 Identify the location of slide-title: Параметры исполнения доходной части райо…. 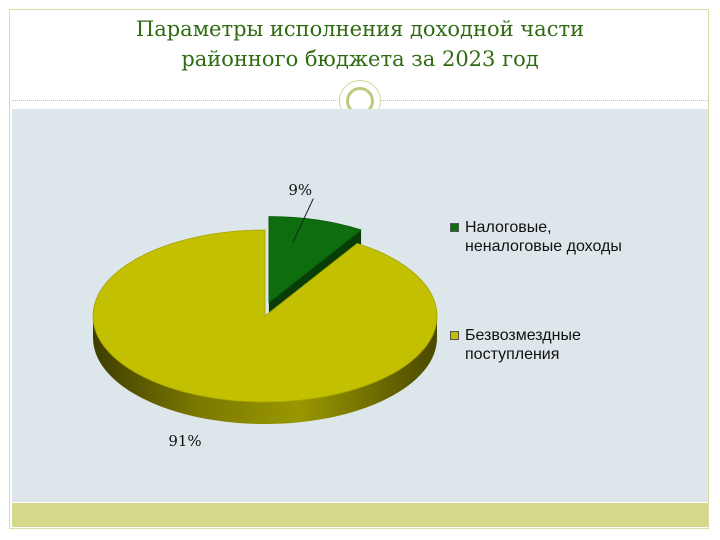
(360, 44).